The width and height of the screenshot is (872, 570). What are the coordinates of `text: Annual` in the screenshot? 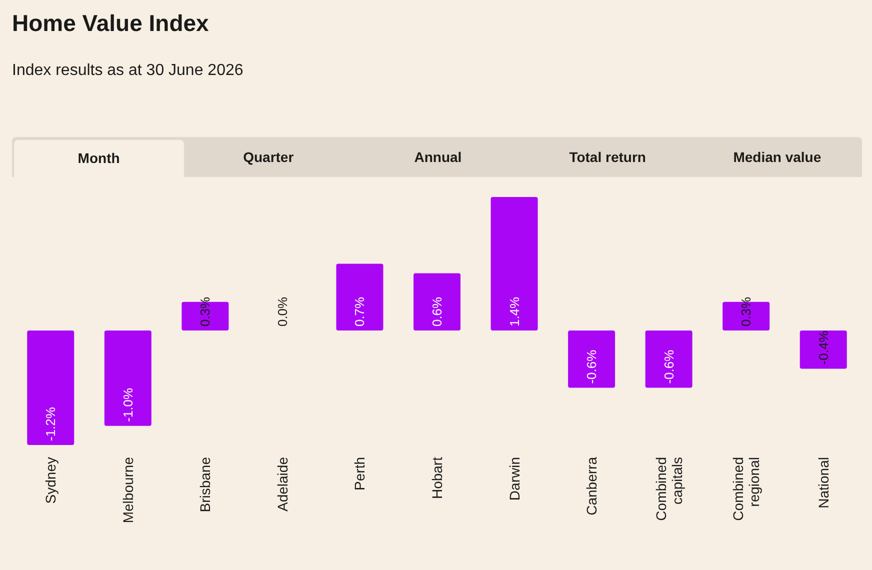 It's located at (438, 157).